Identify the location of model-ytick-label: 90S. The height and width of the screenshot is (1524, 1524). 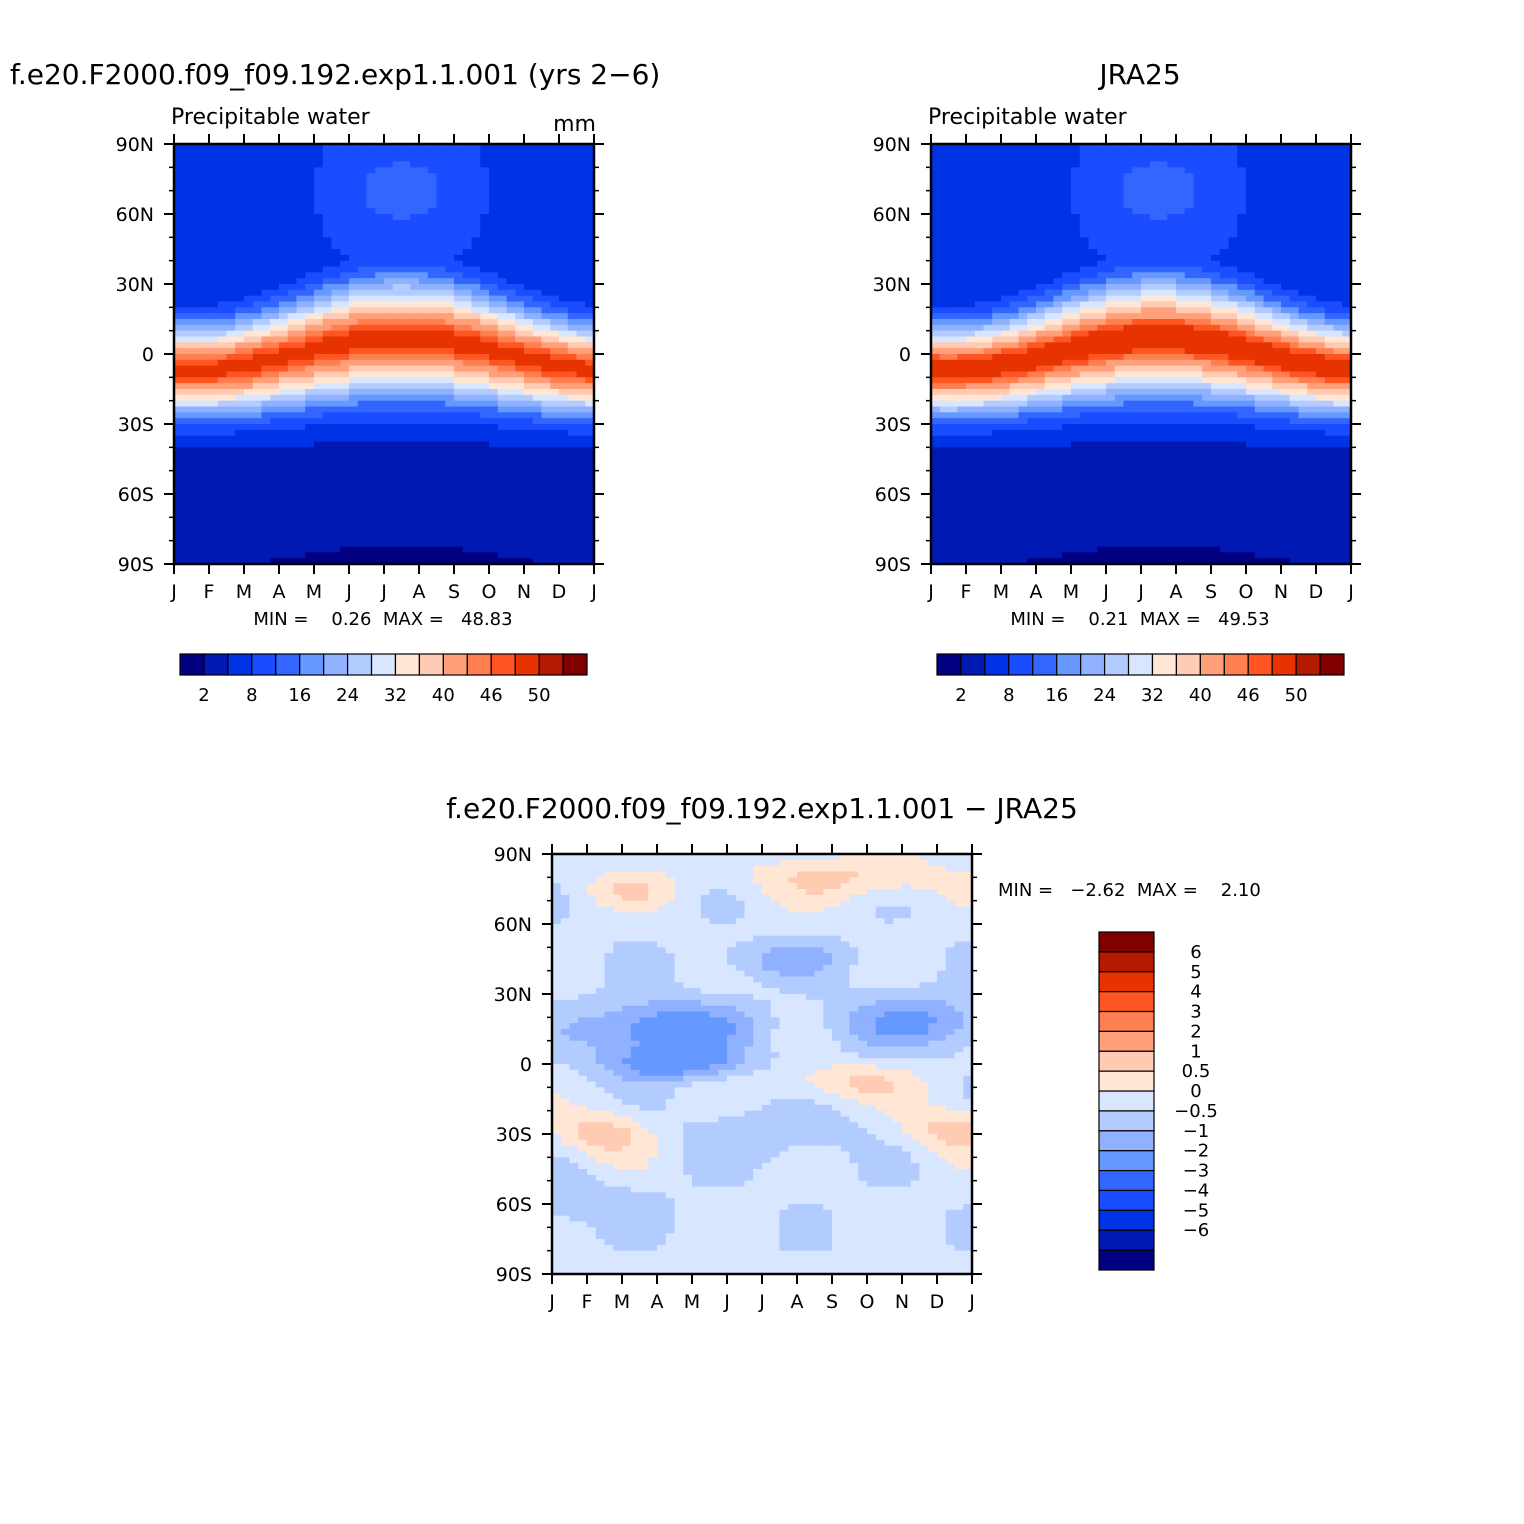
(136, 565).